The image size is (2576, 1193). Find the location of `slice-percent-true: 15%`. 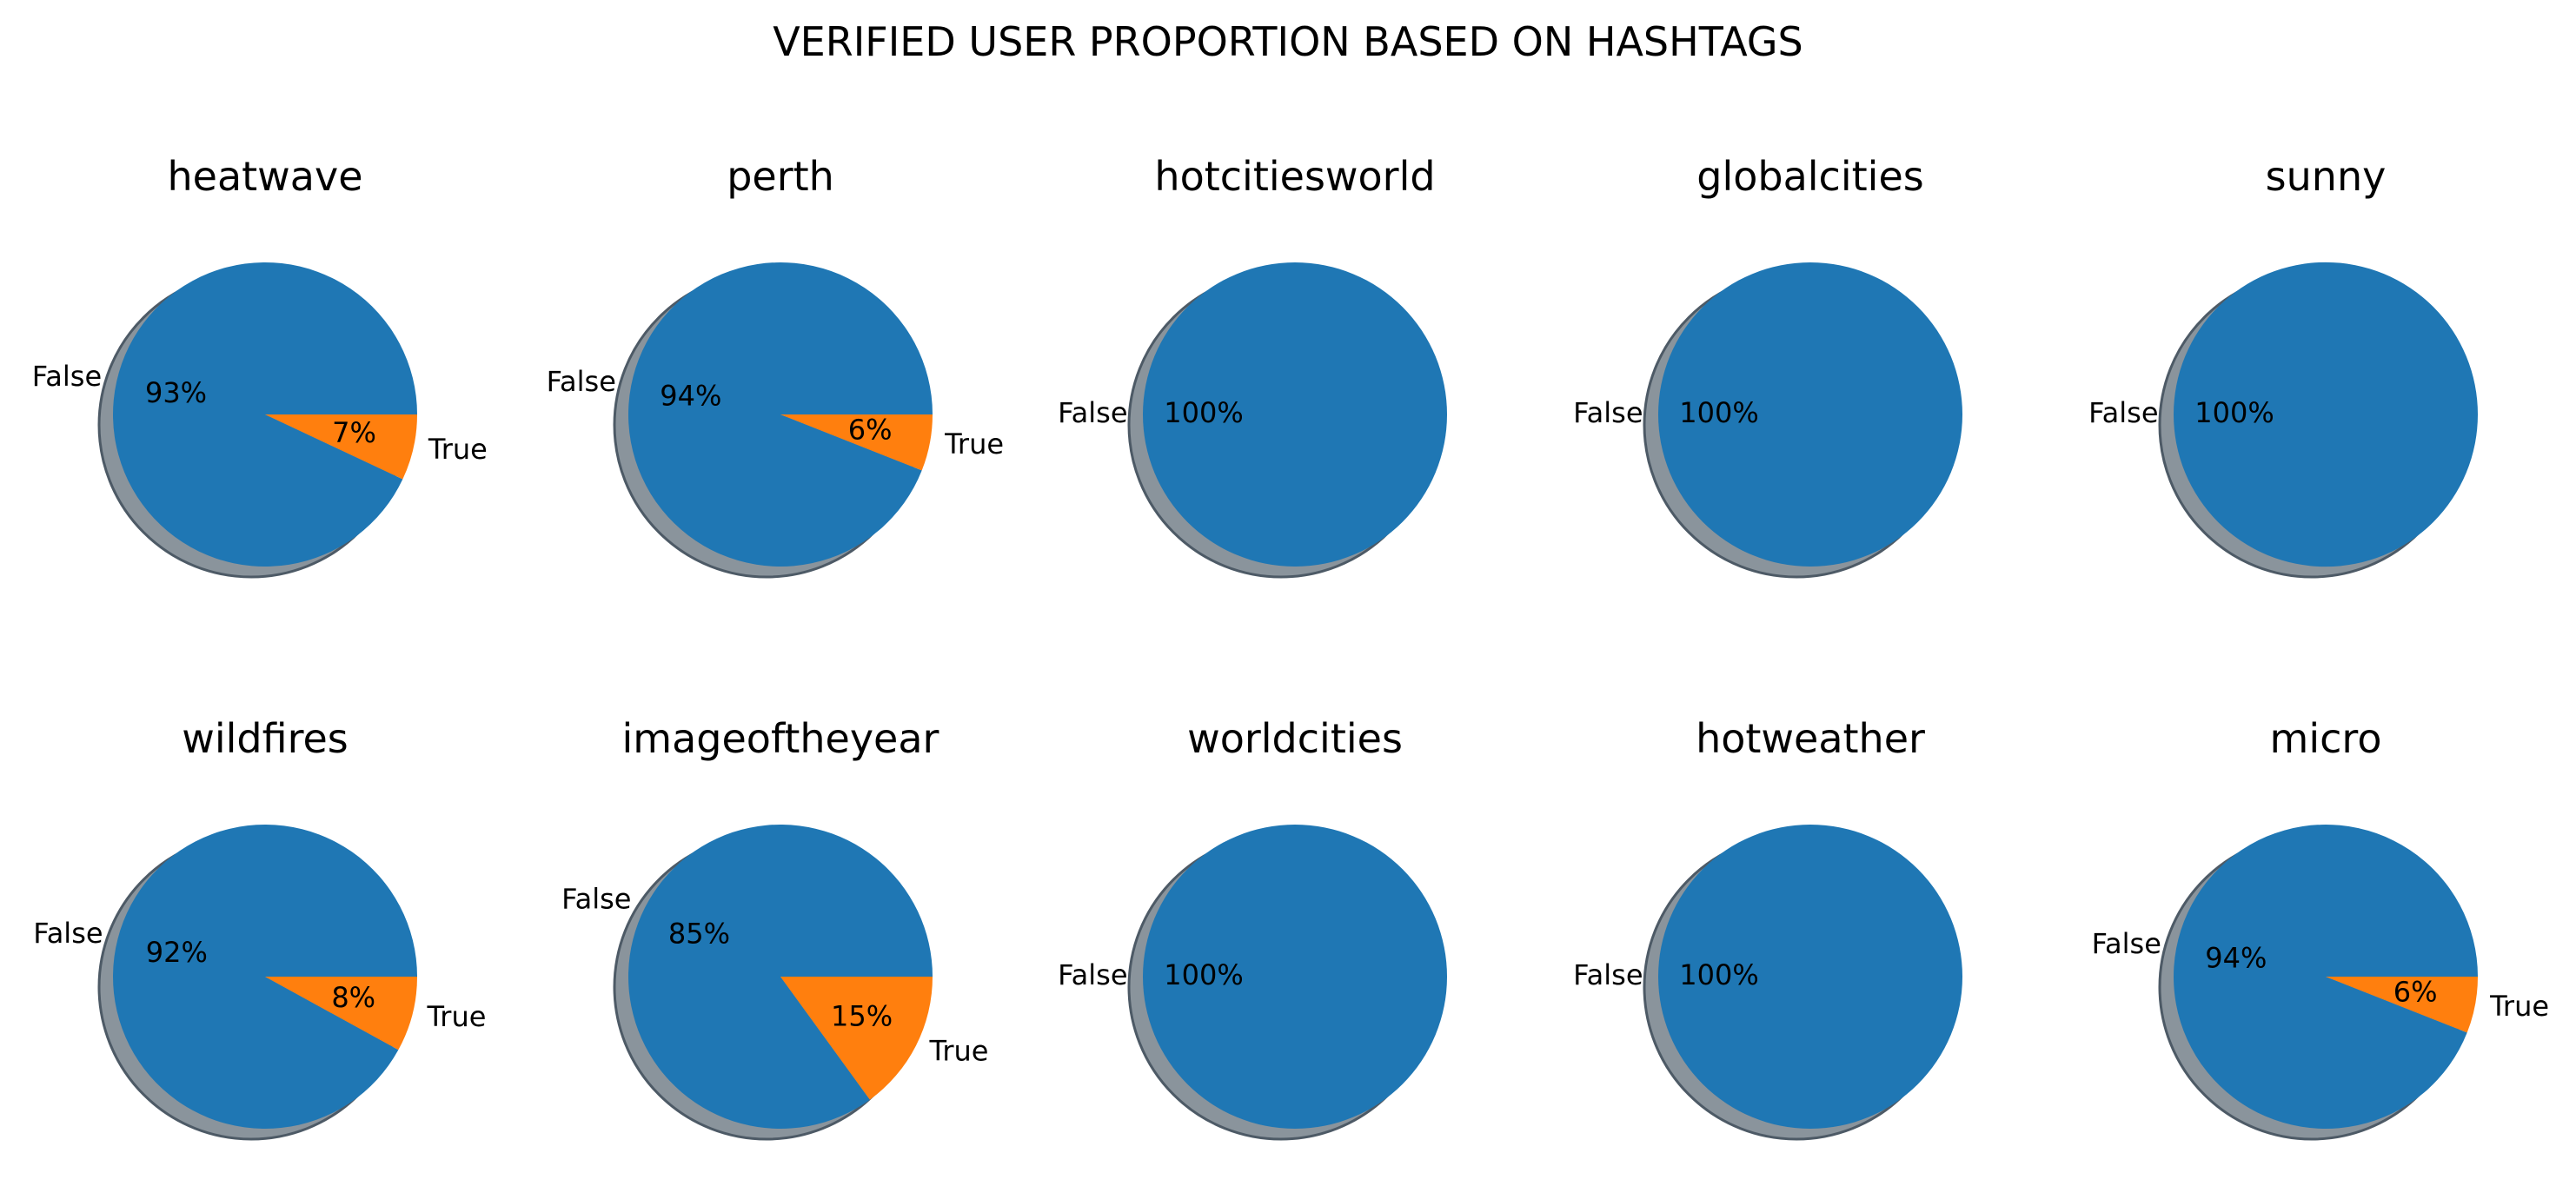

slice-percent-true: 15% is located at coordinates (862, 1016).